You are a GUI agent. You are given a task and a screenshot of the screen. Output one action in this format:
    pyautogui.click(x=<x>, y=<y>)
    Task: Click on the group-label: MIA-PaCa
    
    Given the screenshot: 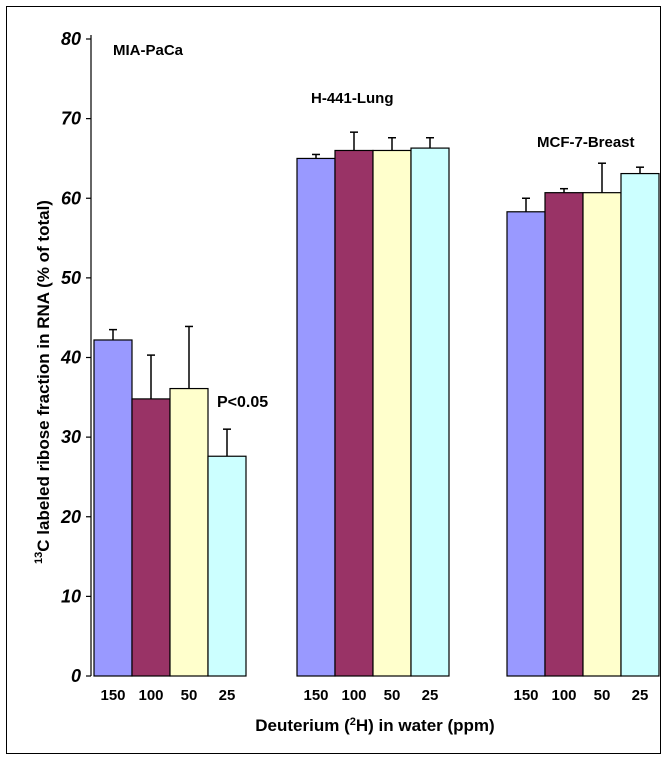 What is the action you would take?
    pyautogui.click(x=148, y=50)
    